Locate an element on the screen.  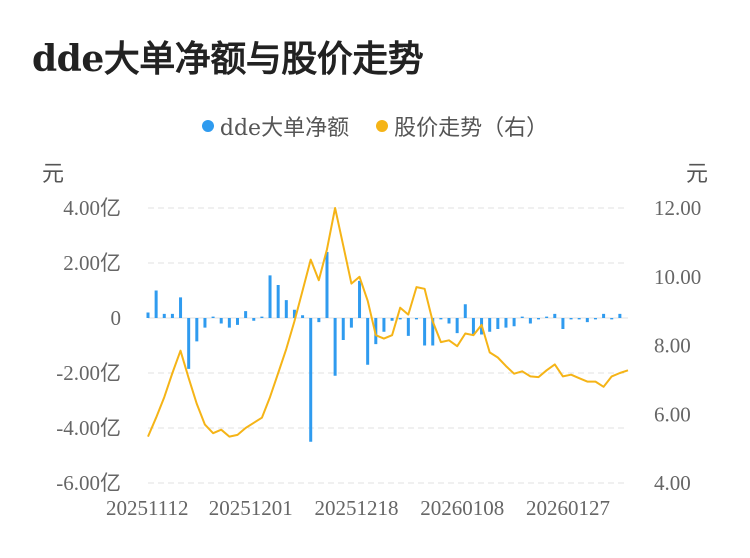
x-tick-label: 20260108 is located at coordinates (462, 508).